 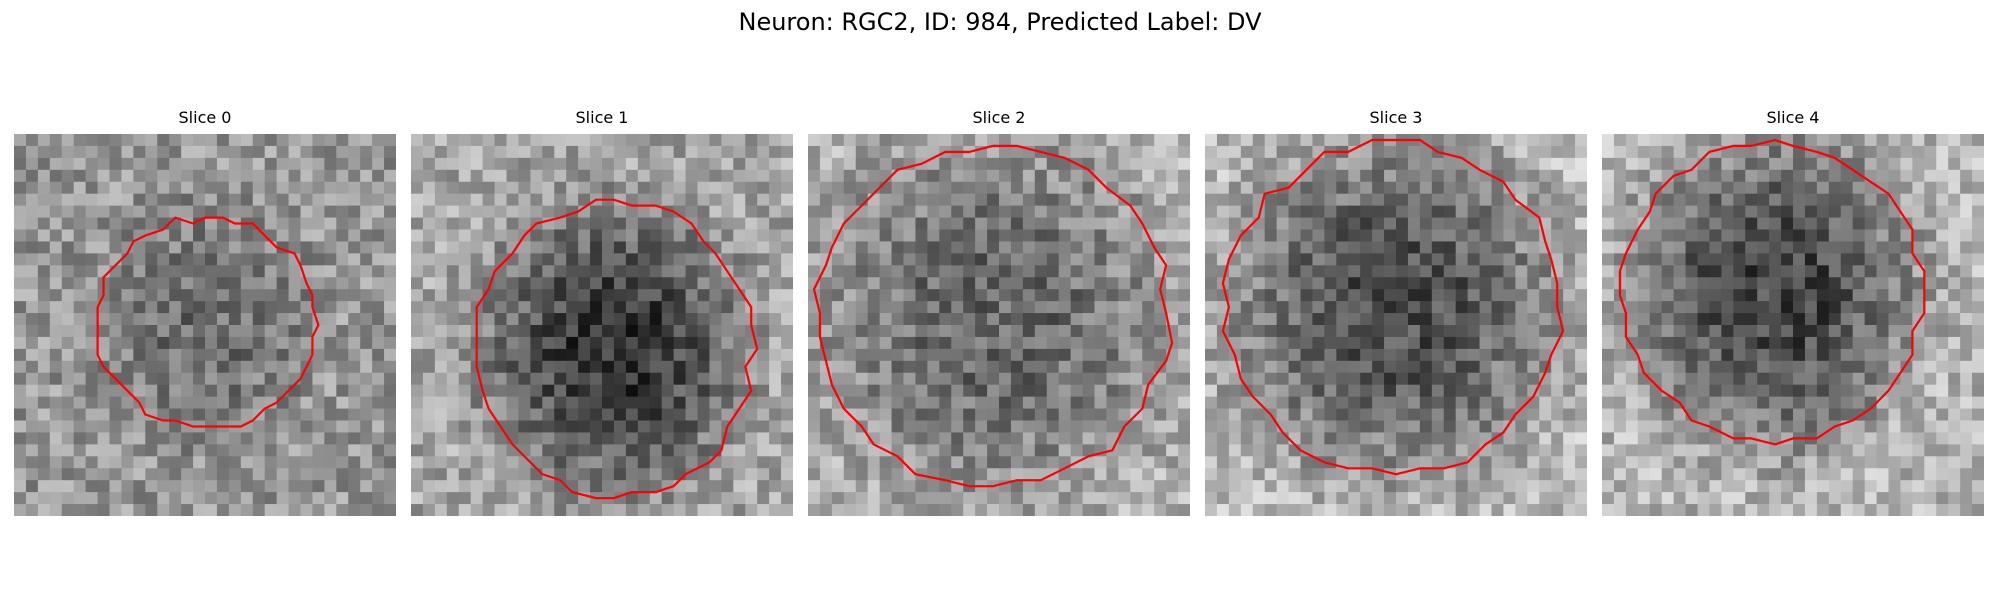 I want to click on slice-title: Slice 2, so click(x=999, y=117).